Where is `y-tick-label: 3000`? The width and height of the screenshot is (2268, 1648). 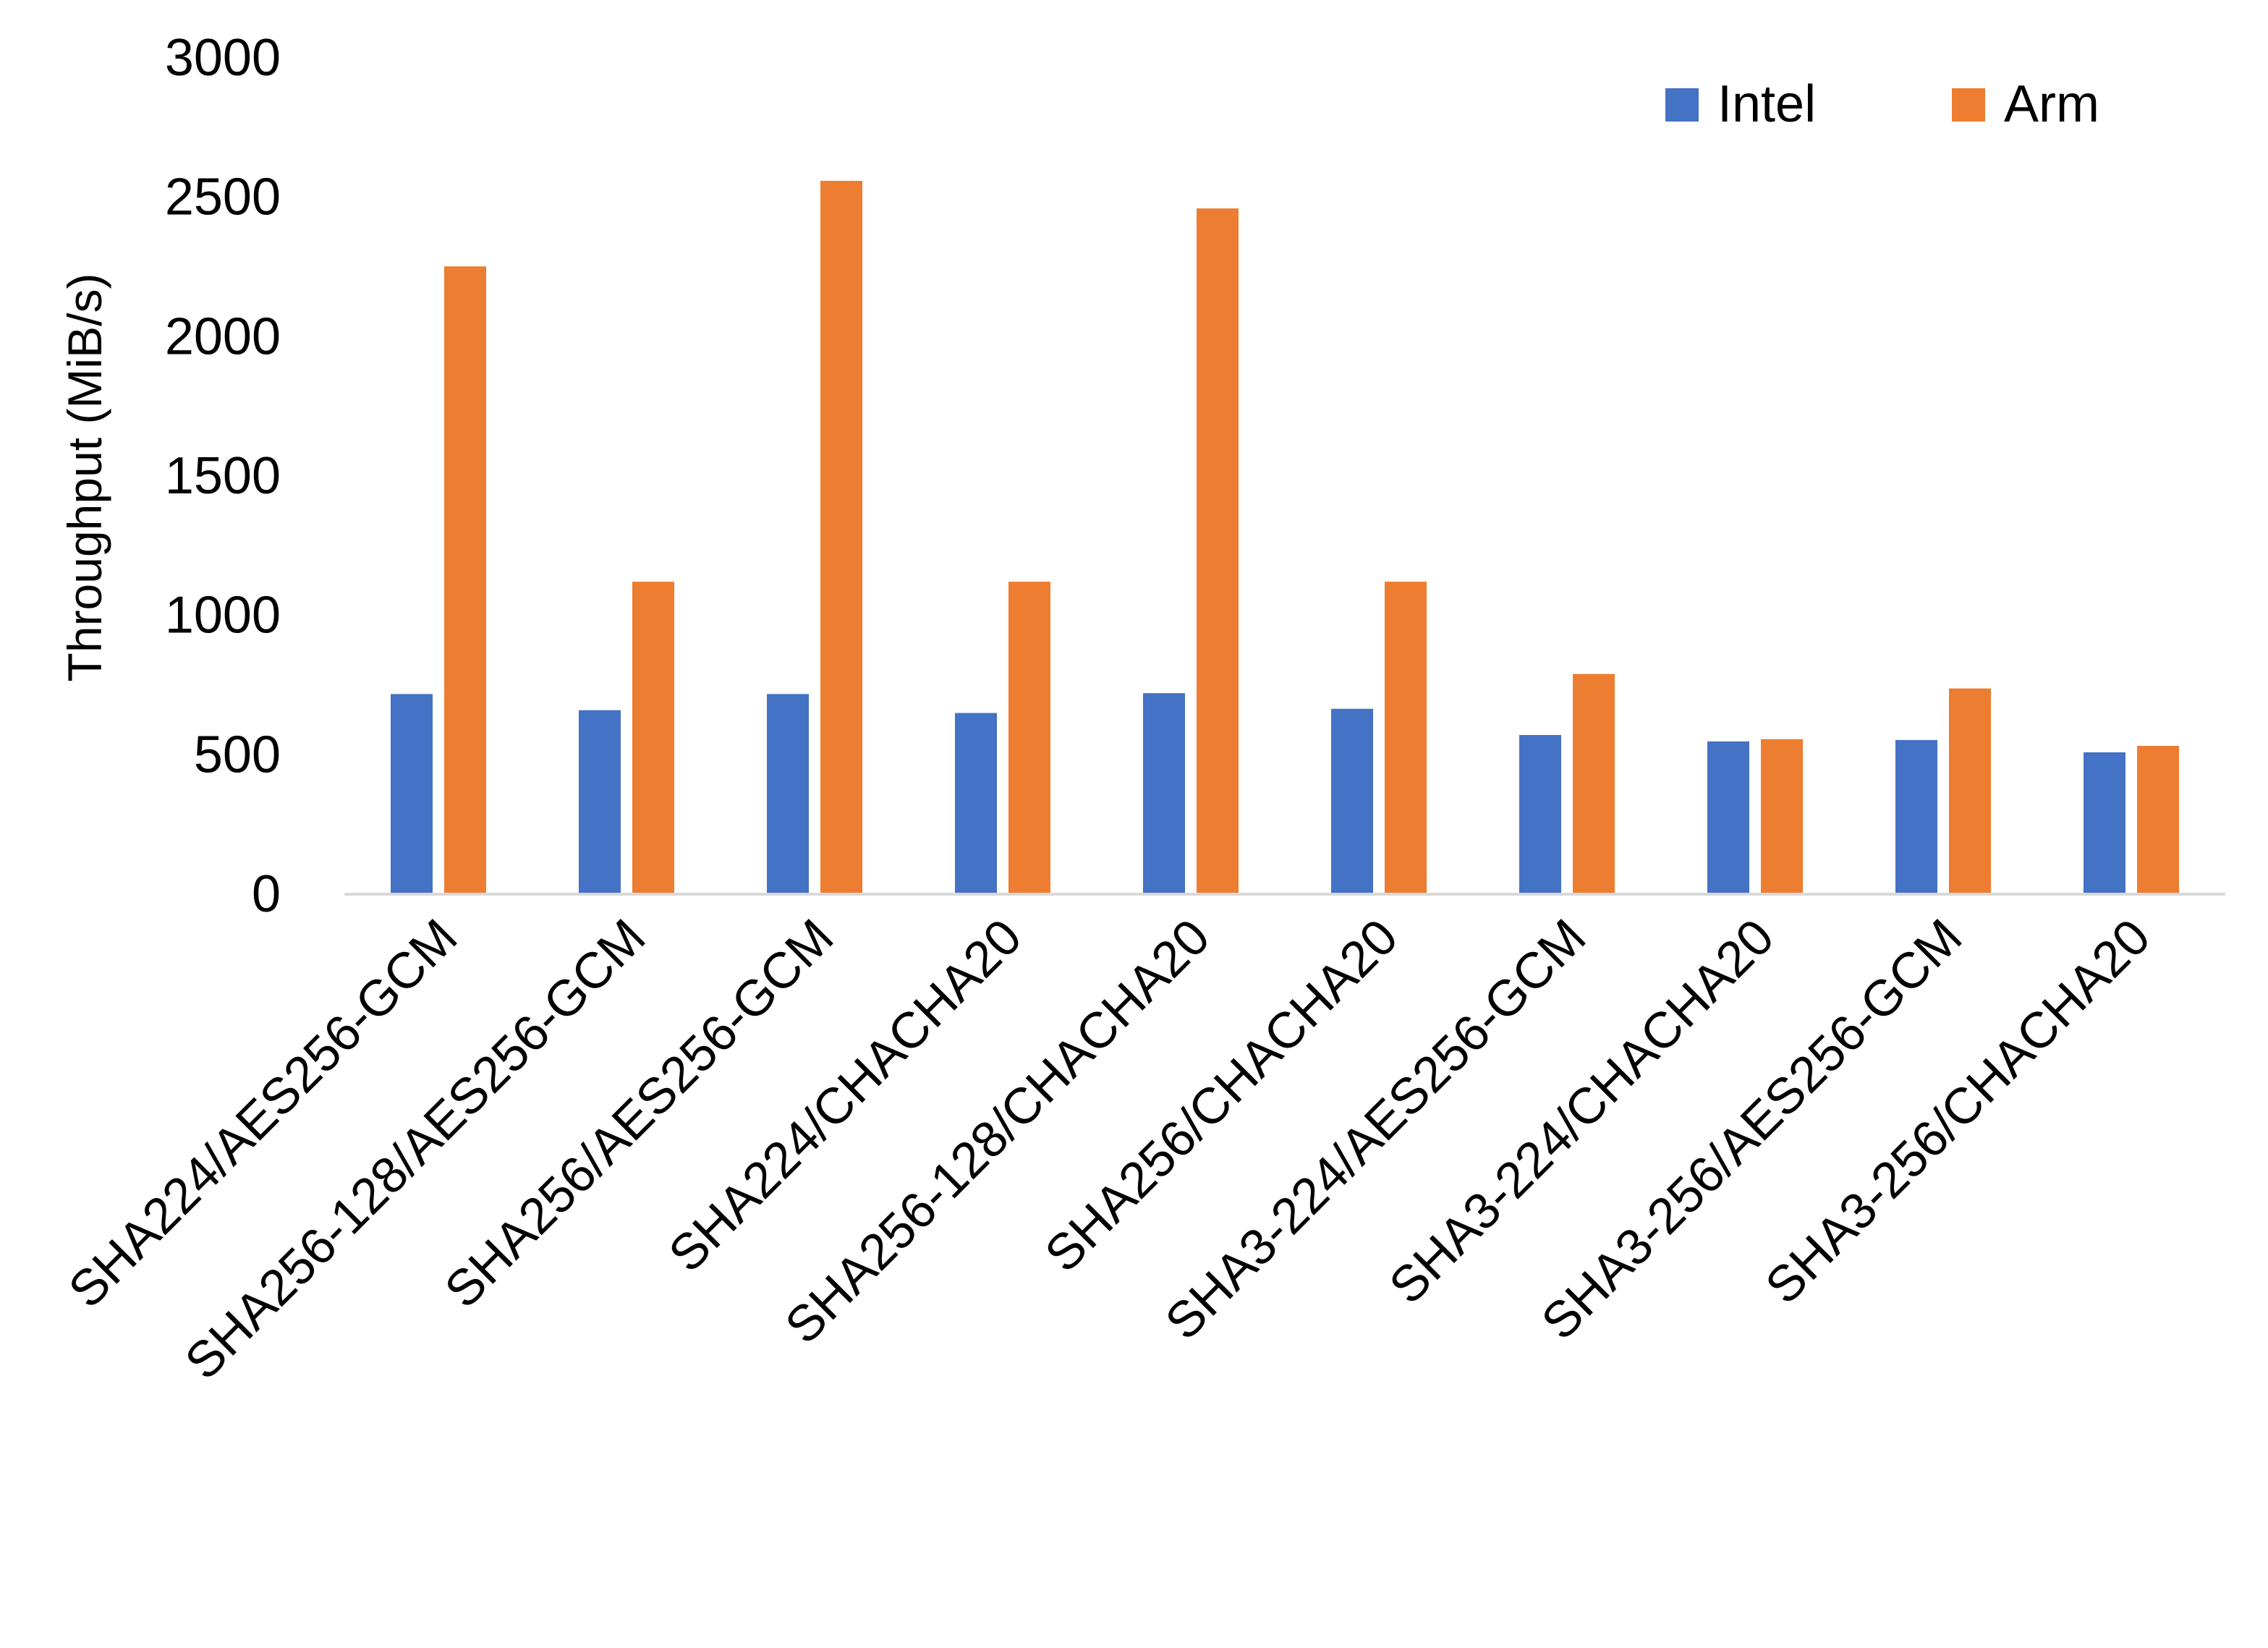
y-tick-label: 3000 is located at coordinates (223, 58).